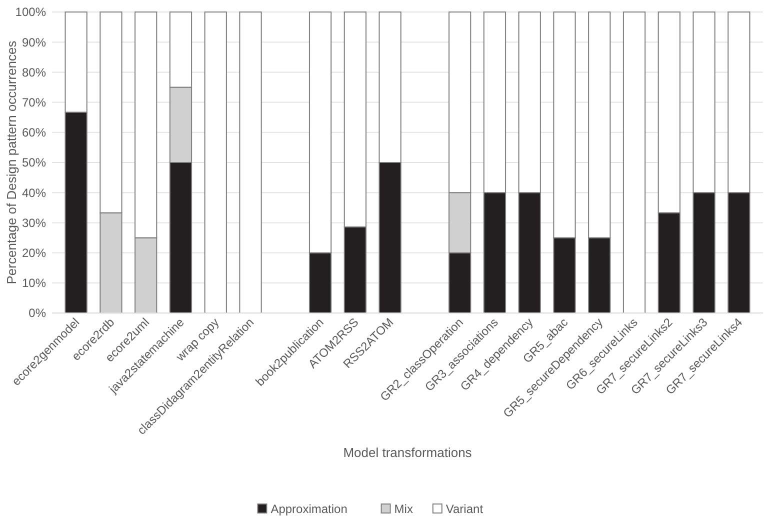 The image size is (771, 525). What do you see at coordinates (30, 12) in the screenshot?
I see `y-tick-label: 100%` at bounding box center [30, 12].